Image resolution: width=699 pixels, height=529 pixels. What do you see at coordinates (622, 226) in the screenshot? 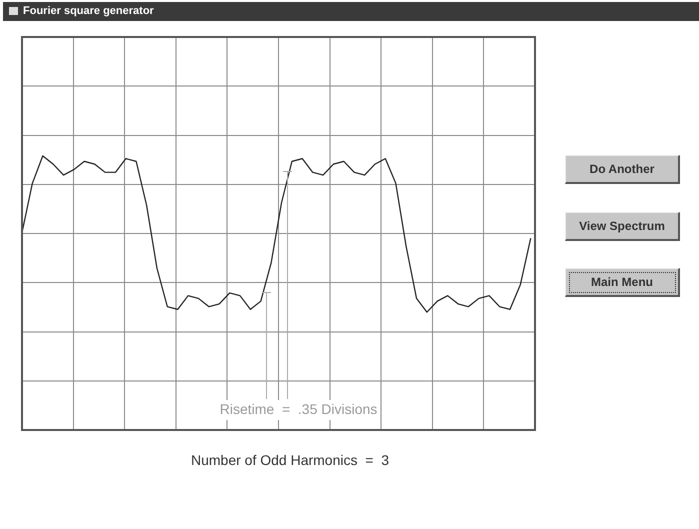
I see `text: View Spectrum` at bounding box center [622, 226].